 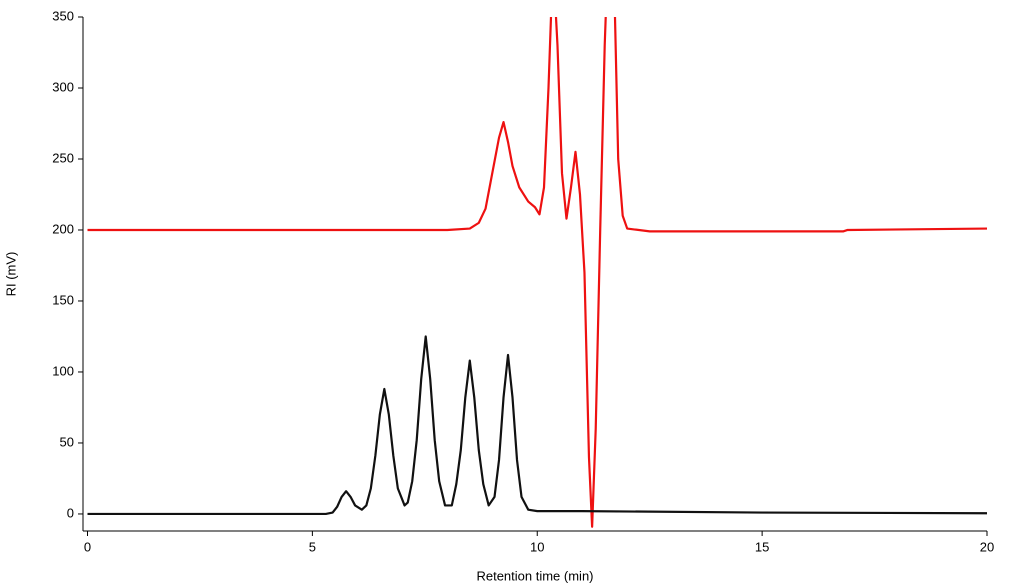 I want to click on y-tick-label: 200, so click(x=63, y=228).